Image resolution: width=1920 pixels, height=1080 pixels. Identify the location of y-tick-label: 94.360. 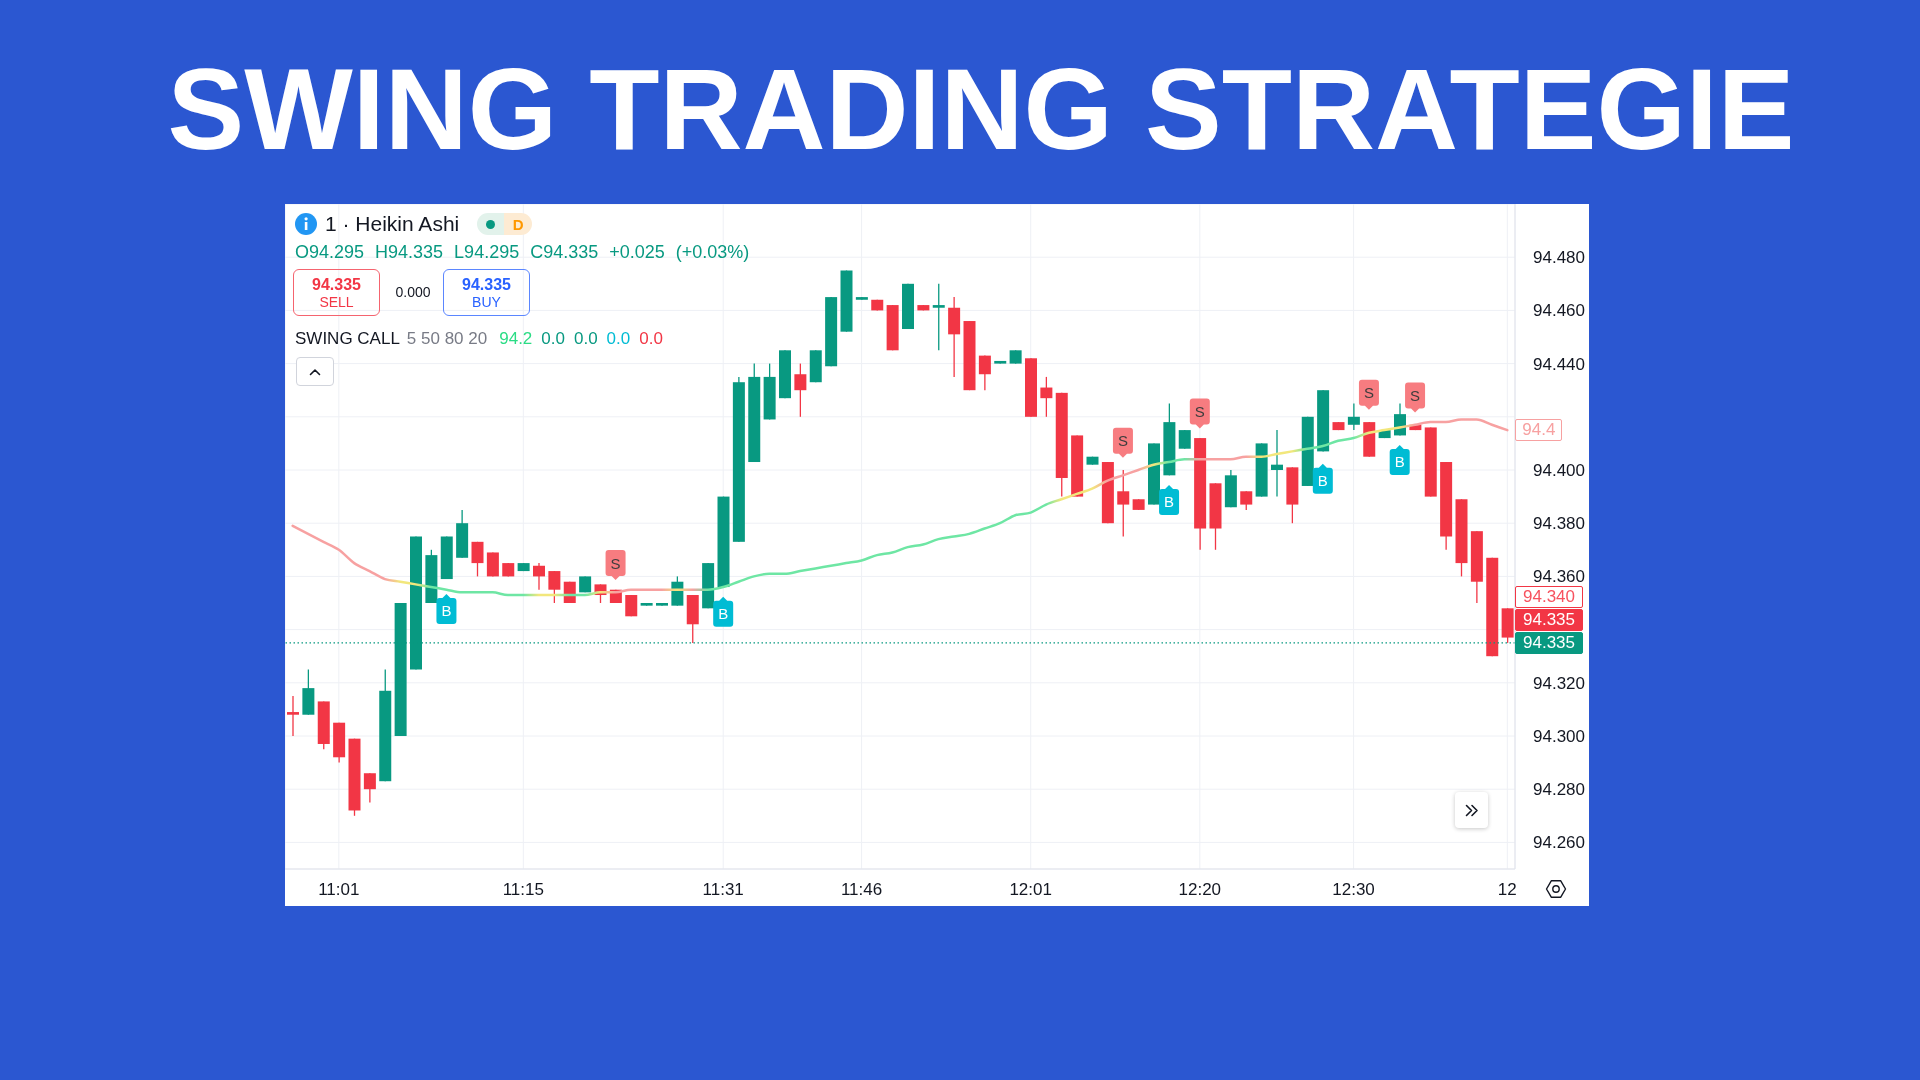
(1559, 577).